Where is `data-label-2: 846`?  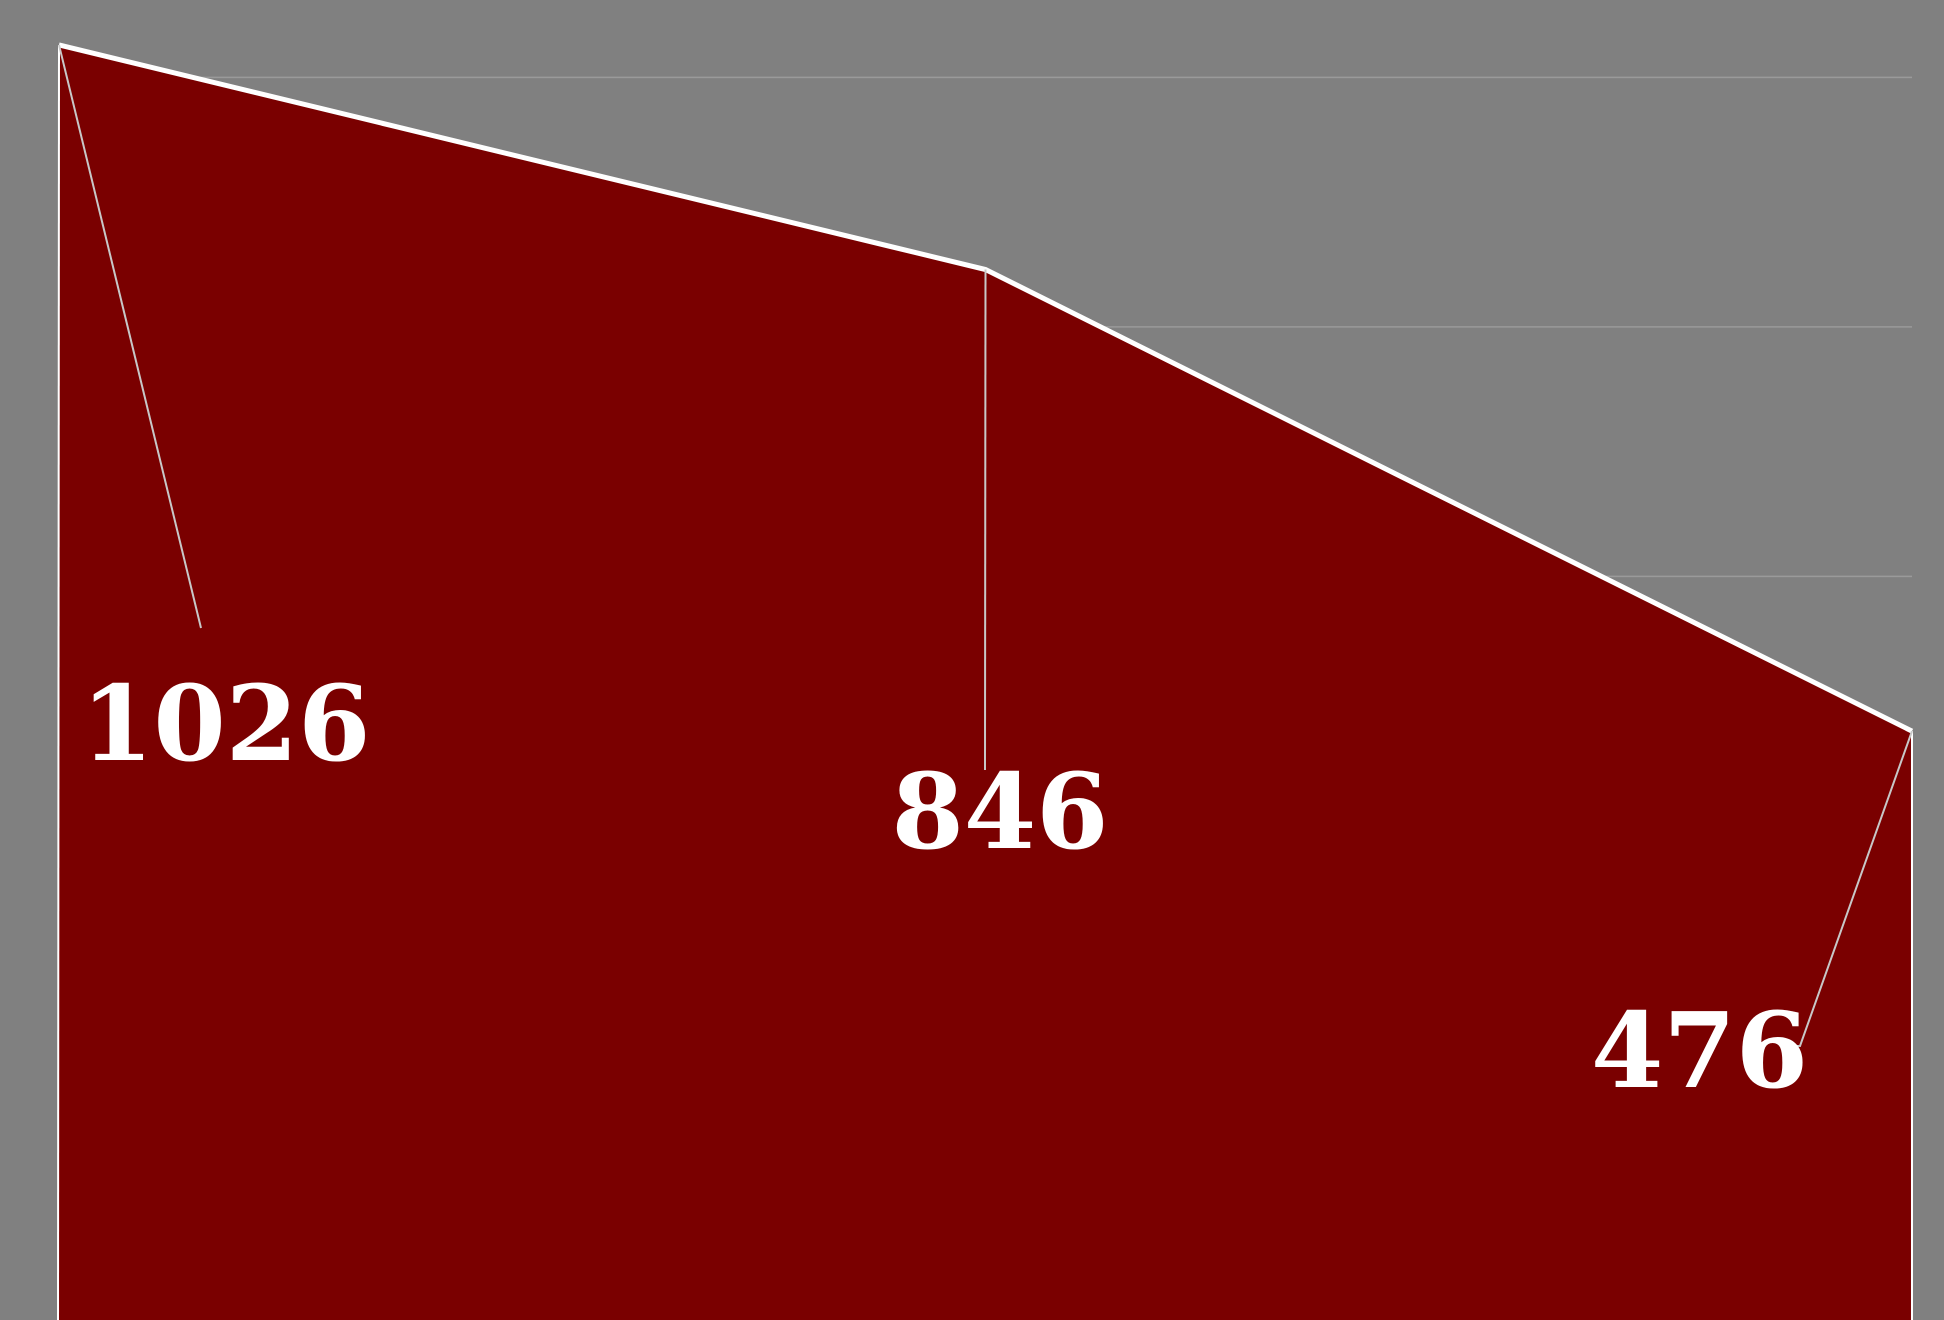
data-label-2: 846 is located at coordinates (999, 811).